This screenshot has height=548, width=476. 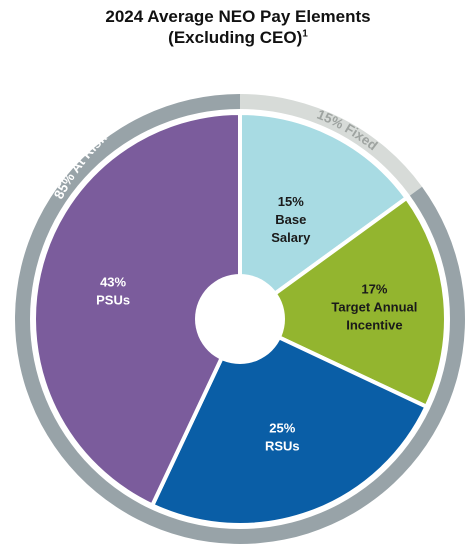 What do you see at coordinates (282, 446) in the screenshot?
I see `slice-name-rsus: RSUs` at bounding box center [282, 446].